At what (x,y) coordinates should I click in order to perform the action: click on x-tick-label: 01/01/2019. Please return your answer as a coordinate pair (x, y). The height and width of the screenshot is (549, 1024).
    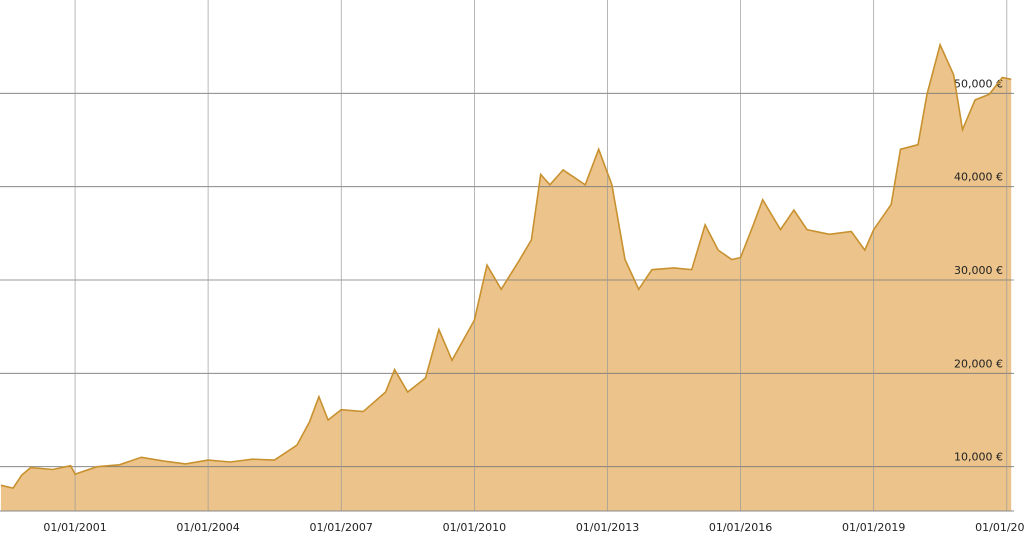
    Looking at the image, I should click on (873, 527).